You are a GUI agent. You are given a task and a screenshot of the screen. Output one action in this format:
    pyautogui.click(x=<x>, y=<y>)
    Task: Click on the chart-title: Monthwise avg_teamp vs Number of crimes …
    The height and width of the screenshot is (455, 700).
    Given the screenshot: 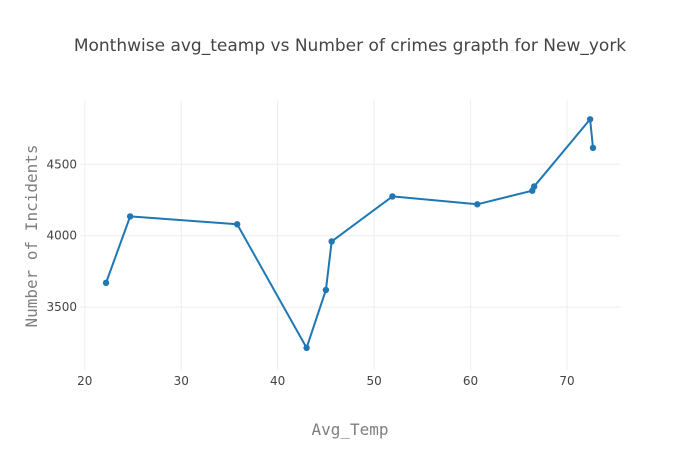 What is the action you would take?
    pyautogui.click(x=350, y=46)
    